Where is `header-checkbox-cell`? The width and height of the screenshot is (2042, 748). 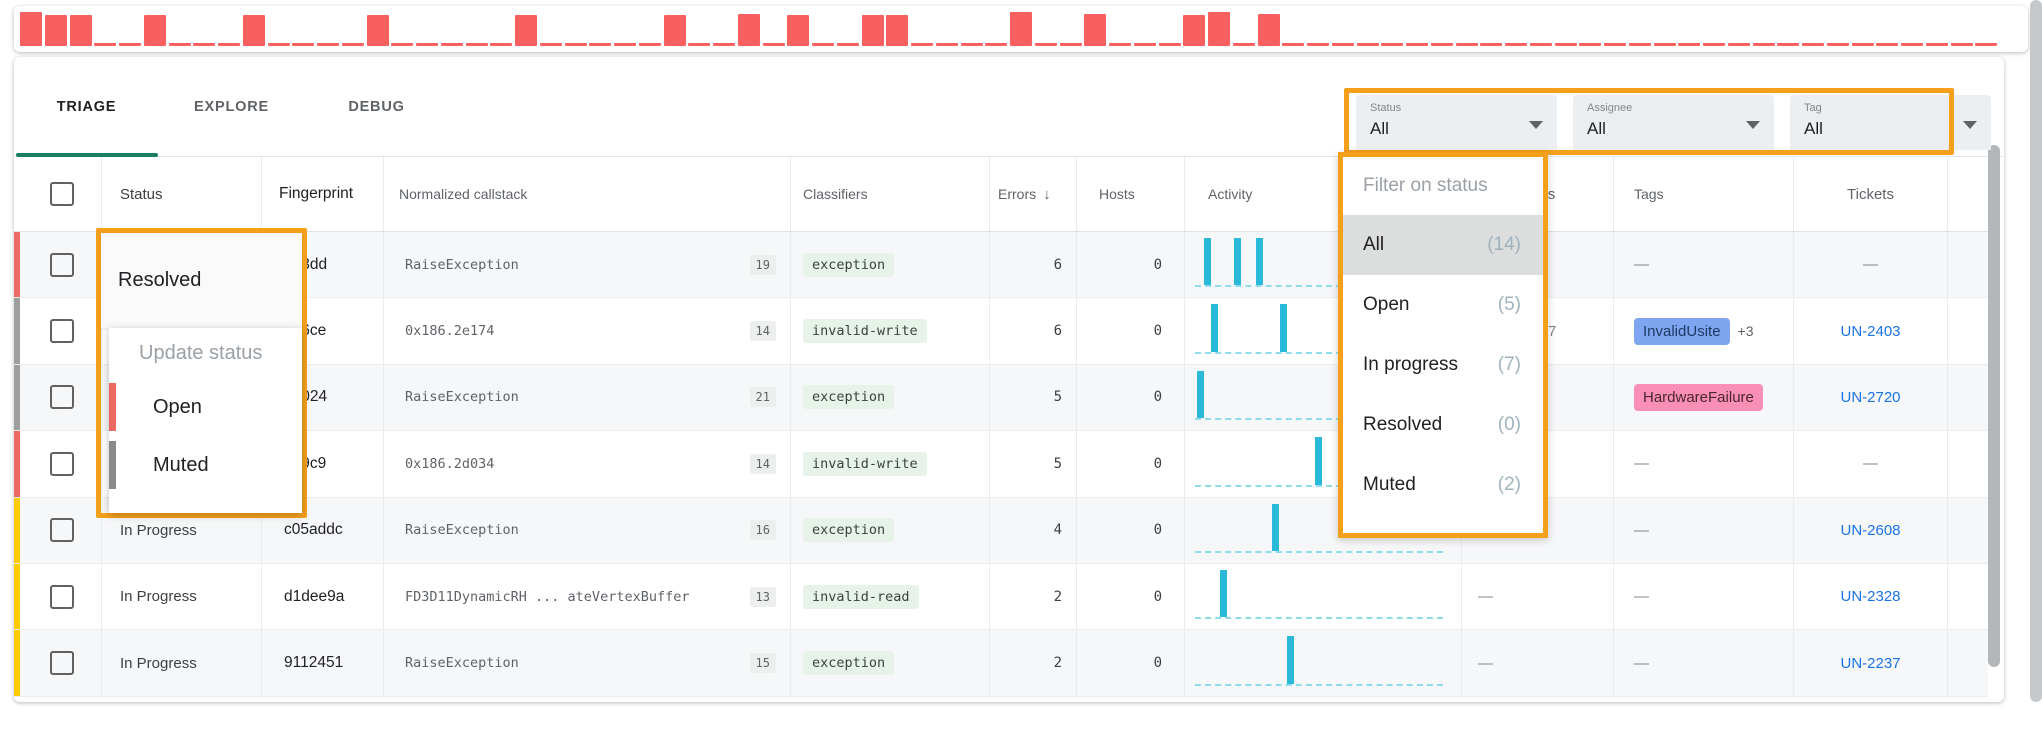 header-checkbox-cell is located at coordinates (58, 194).